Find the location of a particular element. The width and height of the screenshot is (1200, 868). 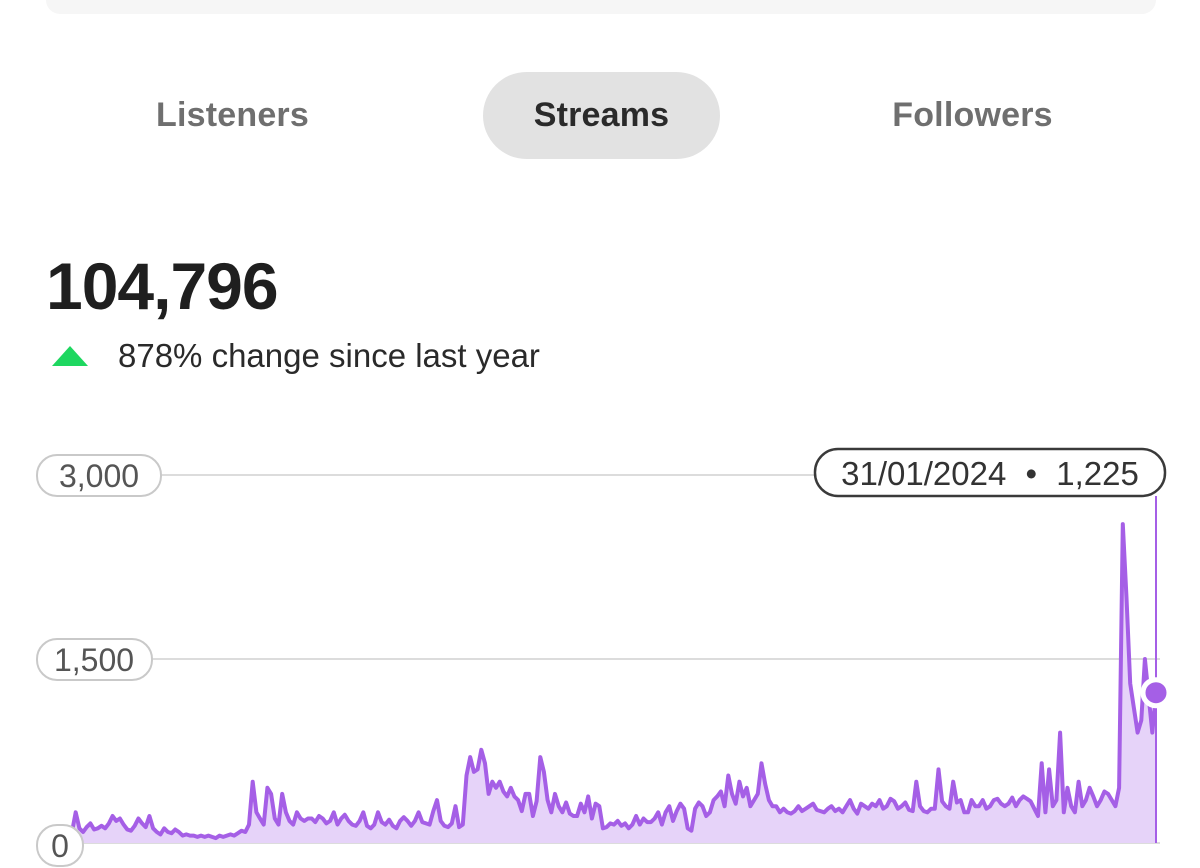

y-tick-label: 0 is located at coordinates (60, 846).